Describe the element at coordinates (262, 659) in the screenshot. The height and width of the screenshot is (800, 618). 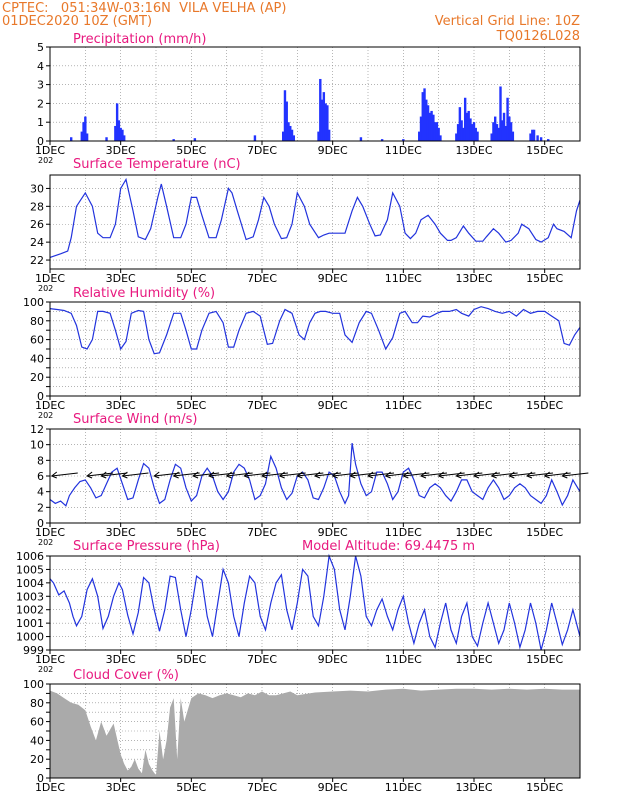
I see `panel-5-xtick-label: 7DEC` at that location.